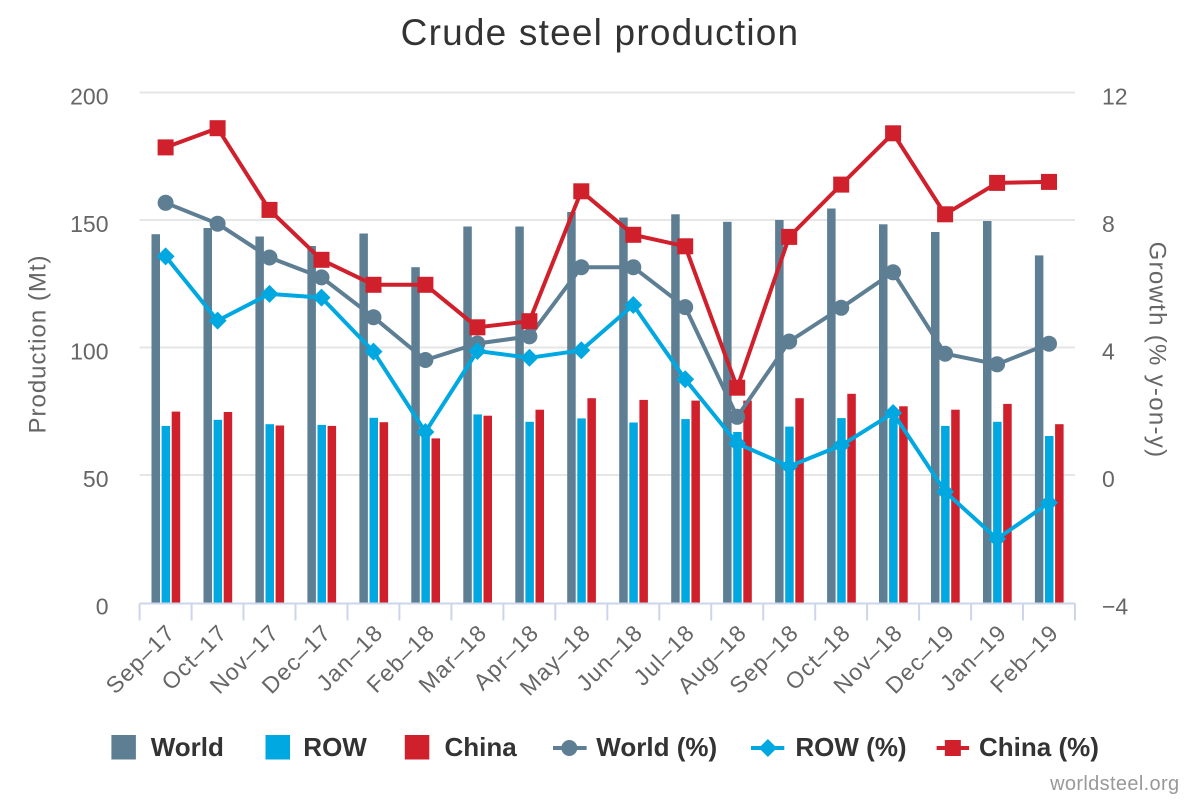 Image resolution: width=1200 pixels, height=805 pixels. Describe the element at coordinates (89, 351) in the screenshot. I see `svg-text: 100` at that location.